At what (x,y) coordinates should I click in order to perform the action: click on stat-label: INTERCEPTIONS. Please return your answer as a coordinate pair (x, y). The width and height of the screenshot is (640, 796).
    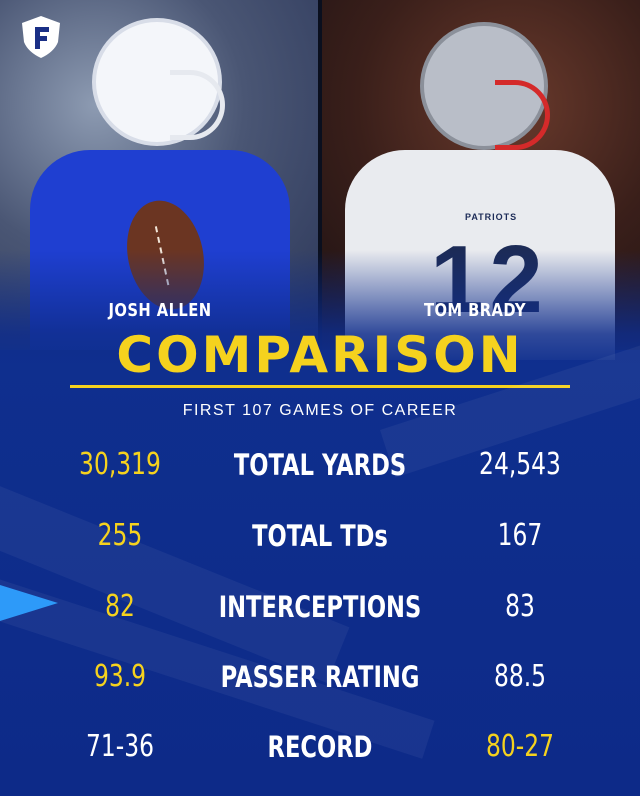
    Looking at the image, I should click on (320, 607).